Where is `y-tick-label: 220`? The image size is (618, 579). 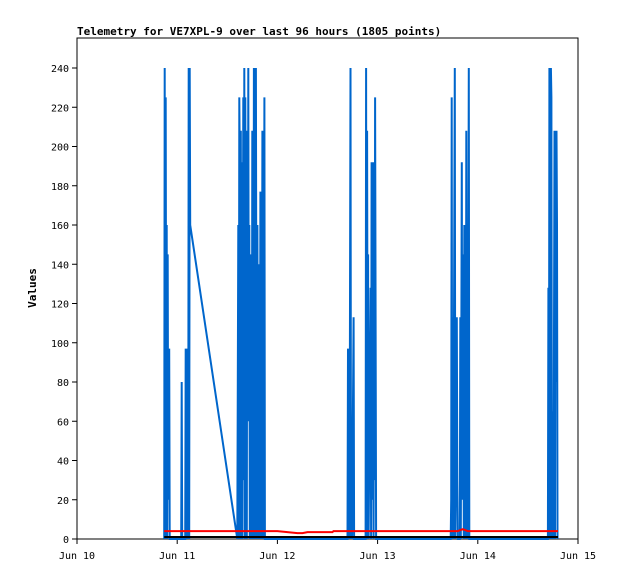
y-tick-label: 220 is located at coordinates (60, 108).